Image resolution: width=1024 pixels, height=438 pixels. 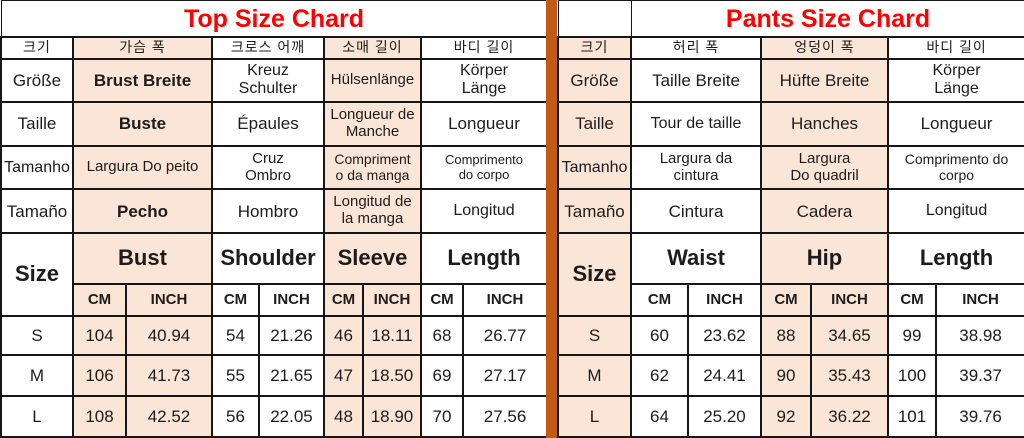 I want to click on table-cell: 69, so click(x=442, y=375).